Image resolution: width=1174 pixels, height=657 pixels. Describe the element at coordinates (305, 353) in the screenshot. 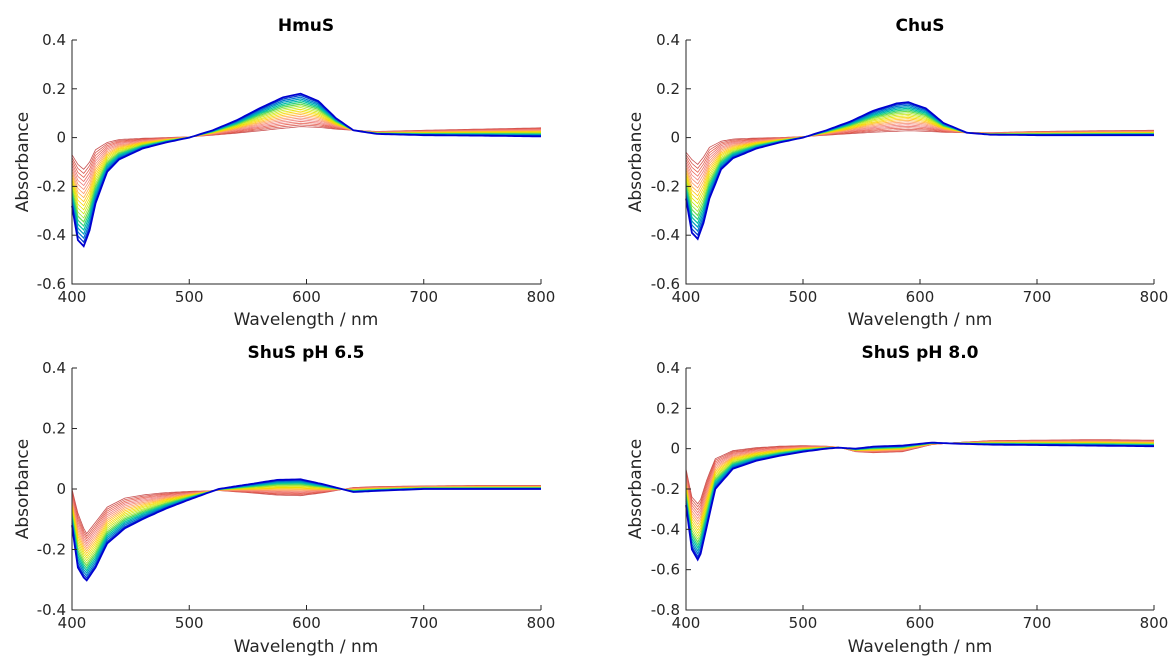

I see `panel-title: ShuS pH 6.5` at that location.